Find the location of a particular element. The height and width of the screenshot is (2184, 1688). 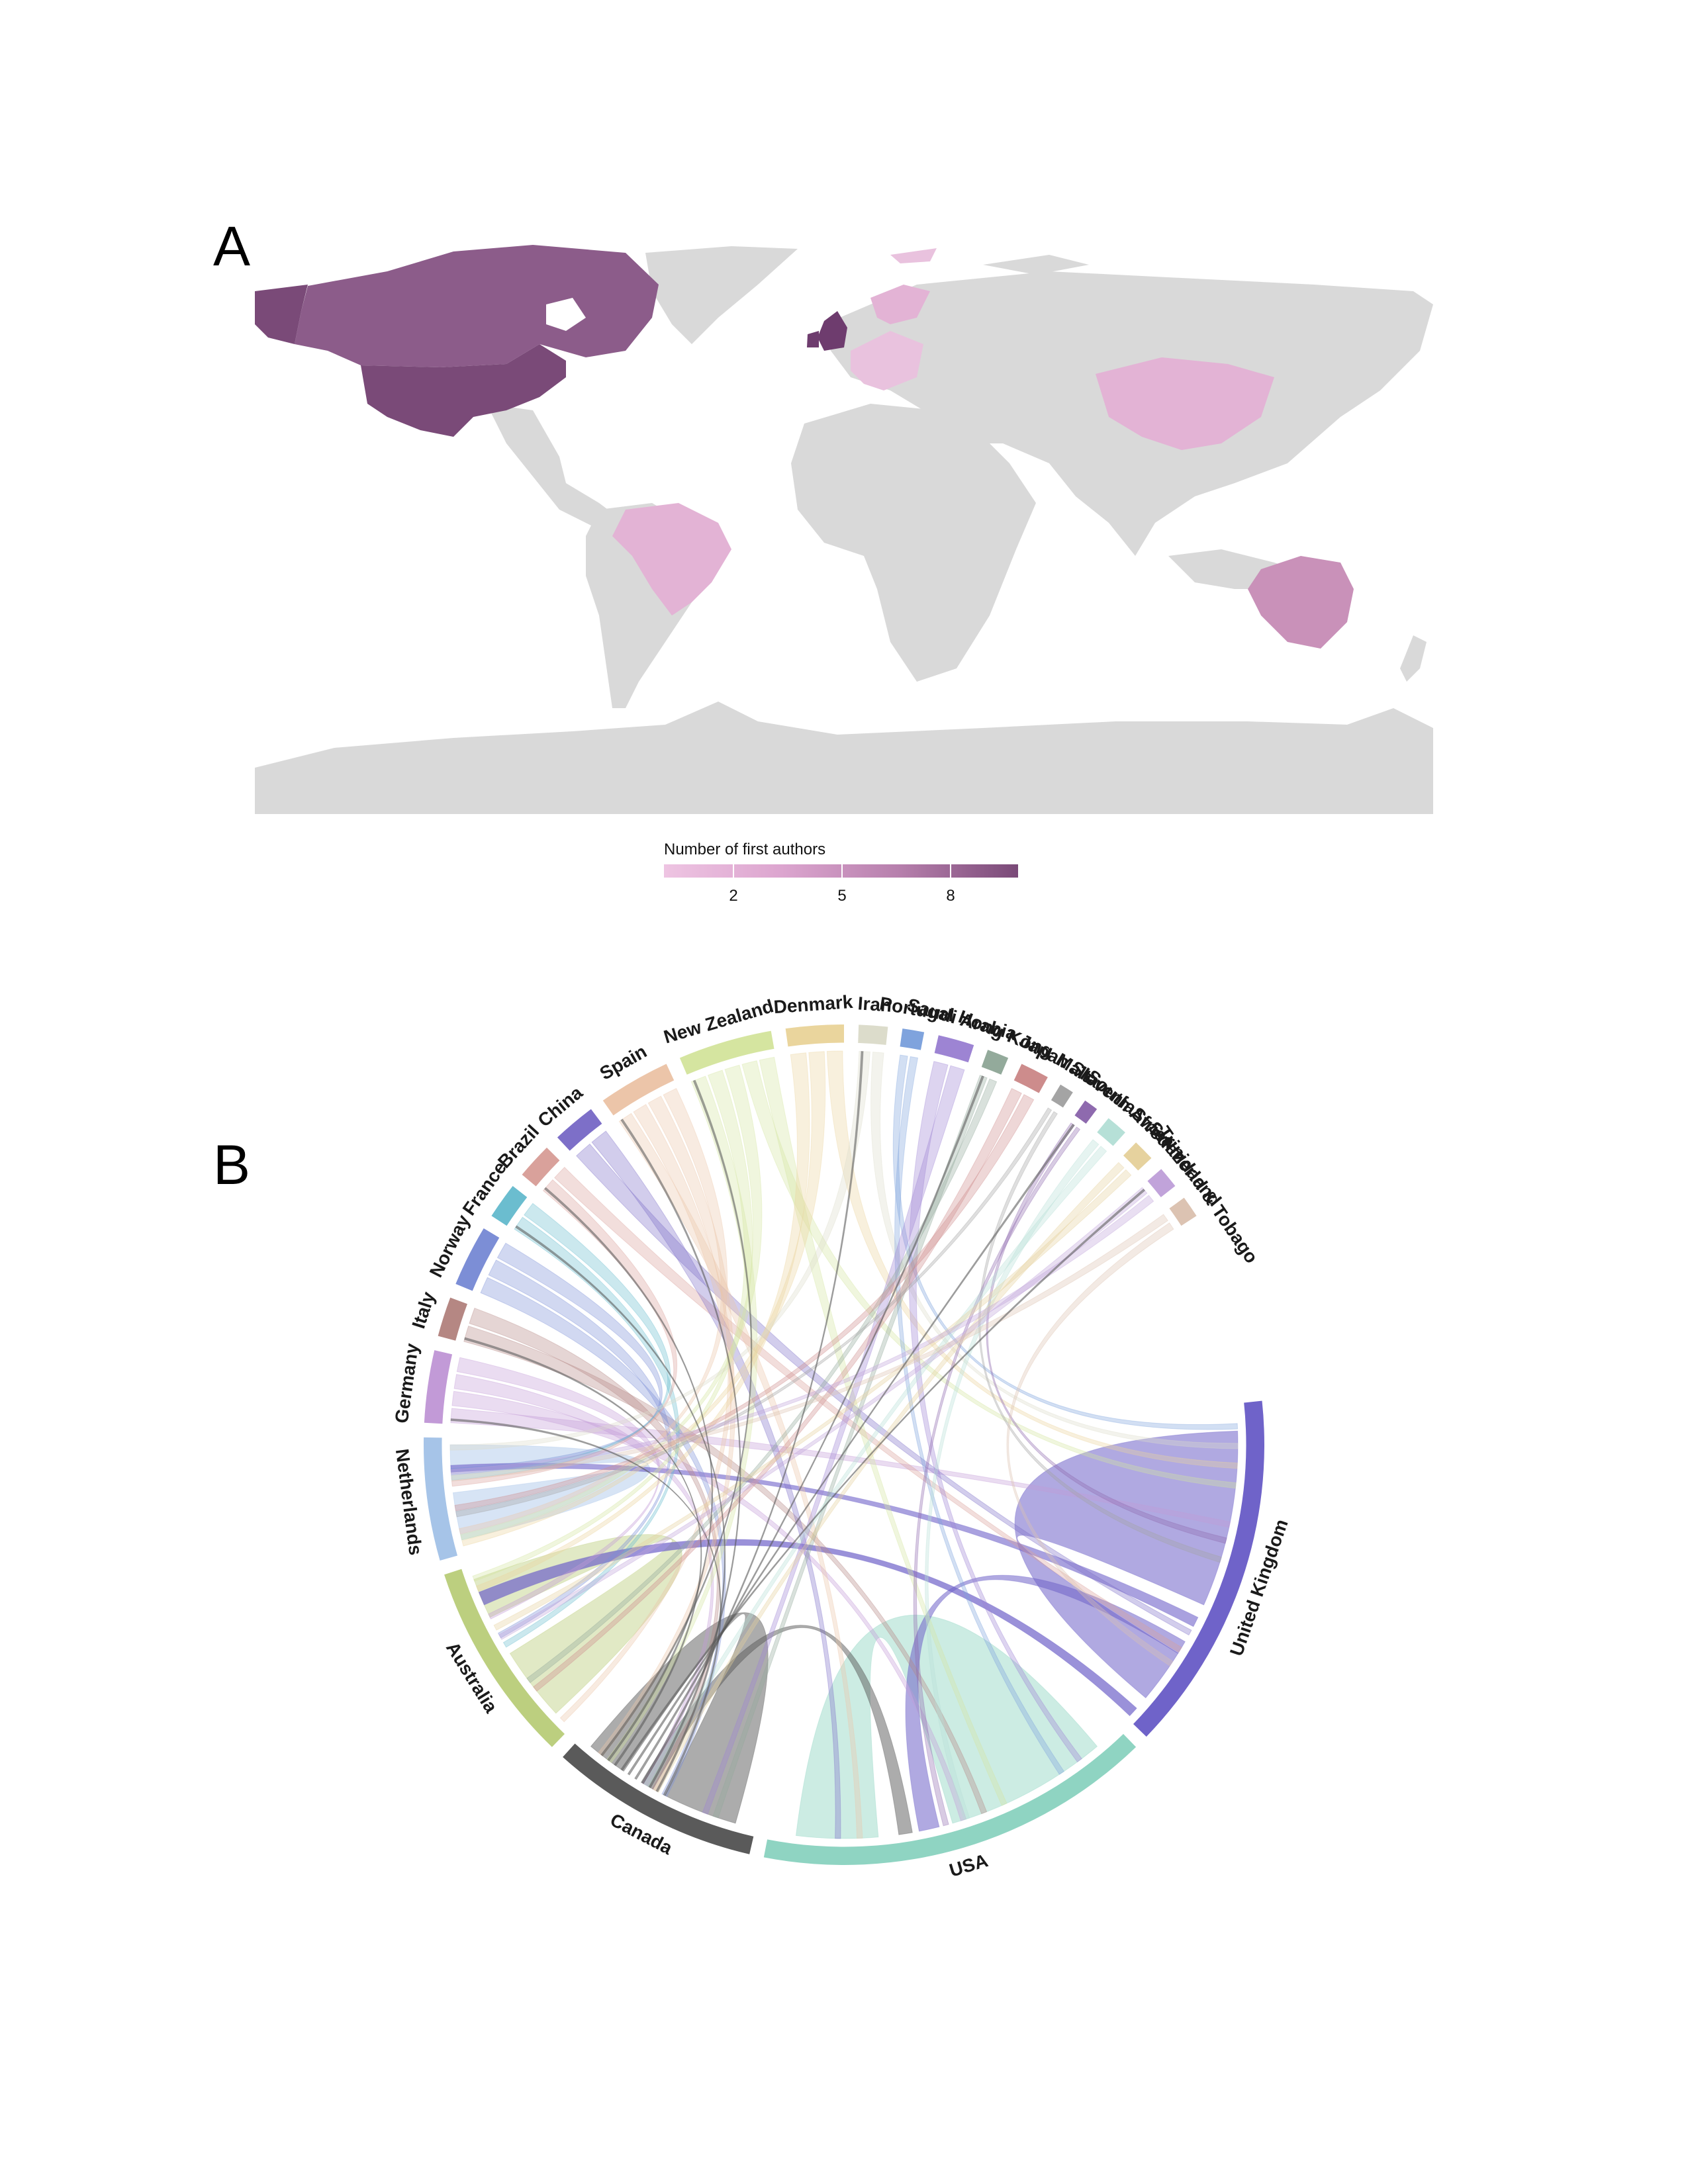

chord-sector-trinidad-tobago is located at coordinates (1183, 1211).